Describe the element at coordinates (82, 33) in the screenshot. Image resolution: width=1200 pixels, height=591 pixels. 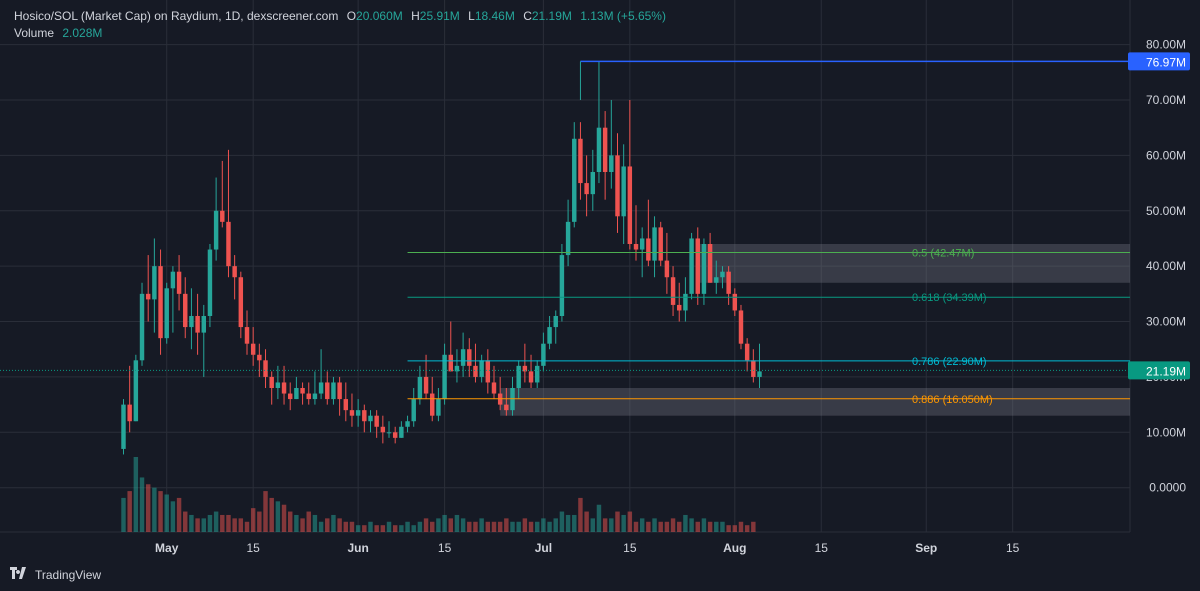
I see `volume-value: 2.028M` at that location.